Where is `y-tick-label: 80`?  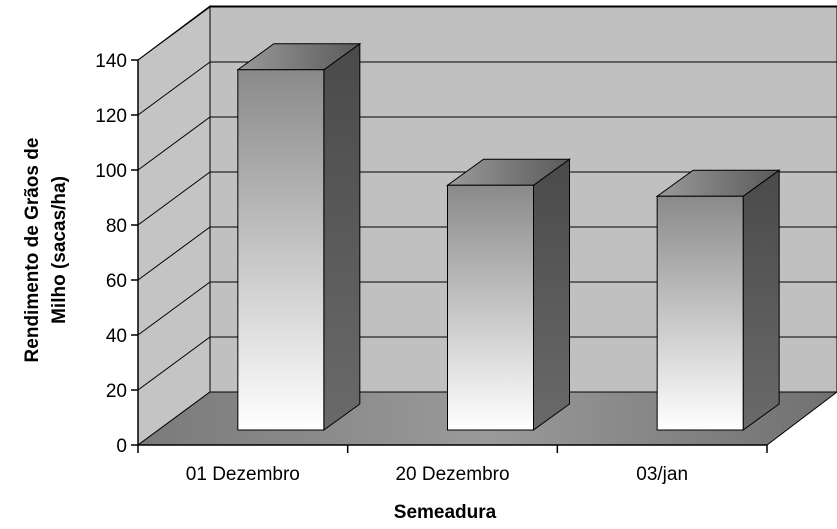
y-tick-label: 80 is located at coordinates (116, 226).